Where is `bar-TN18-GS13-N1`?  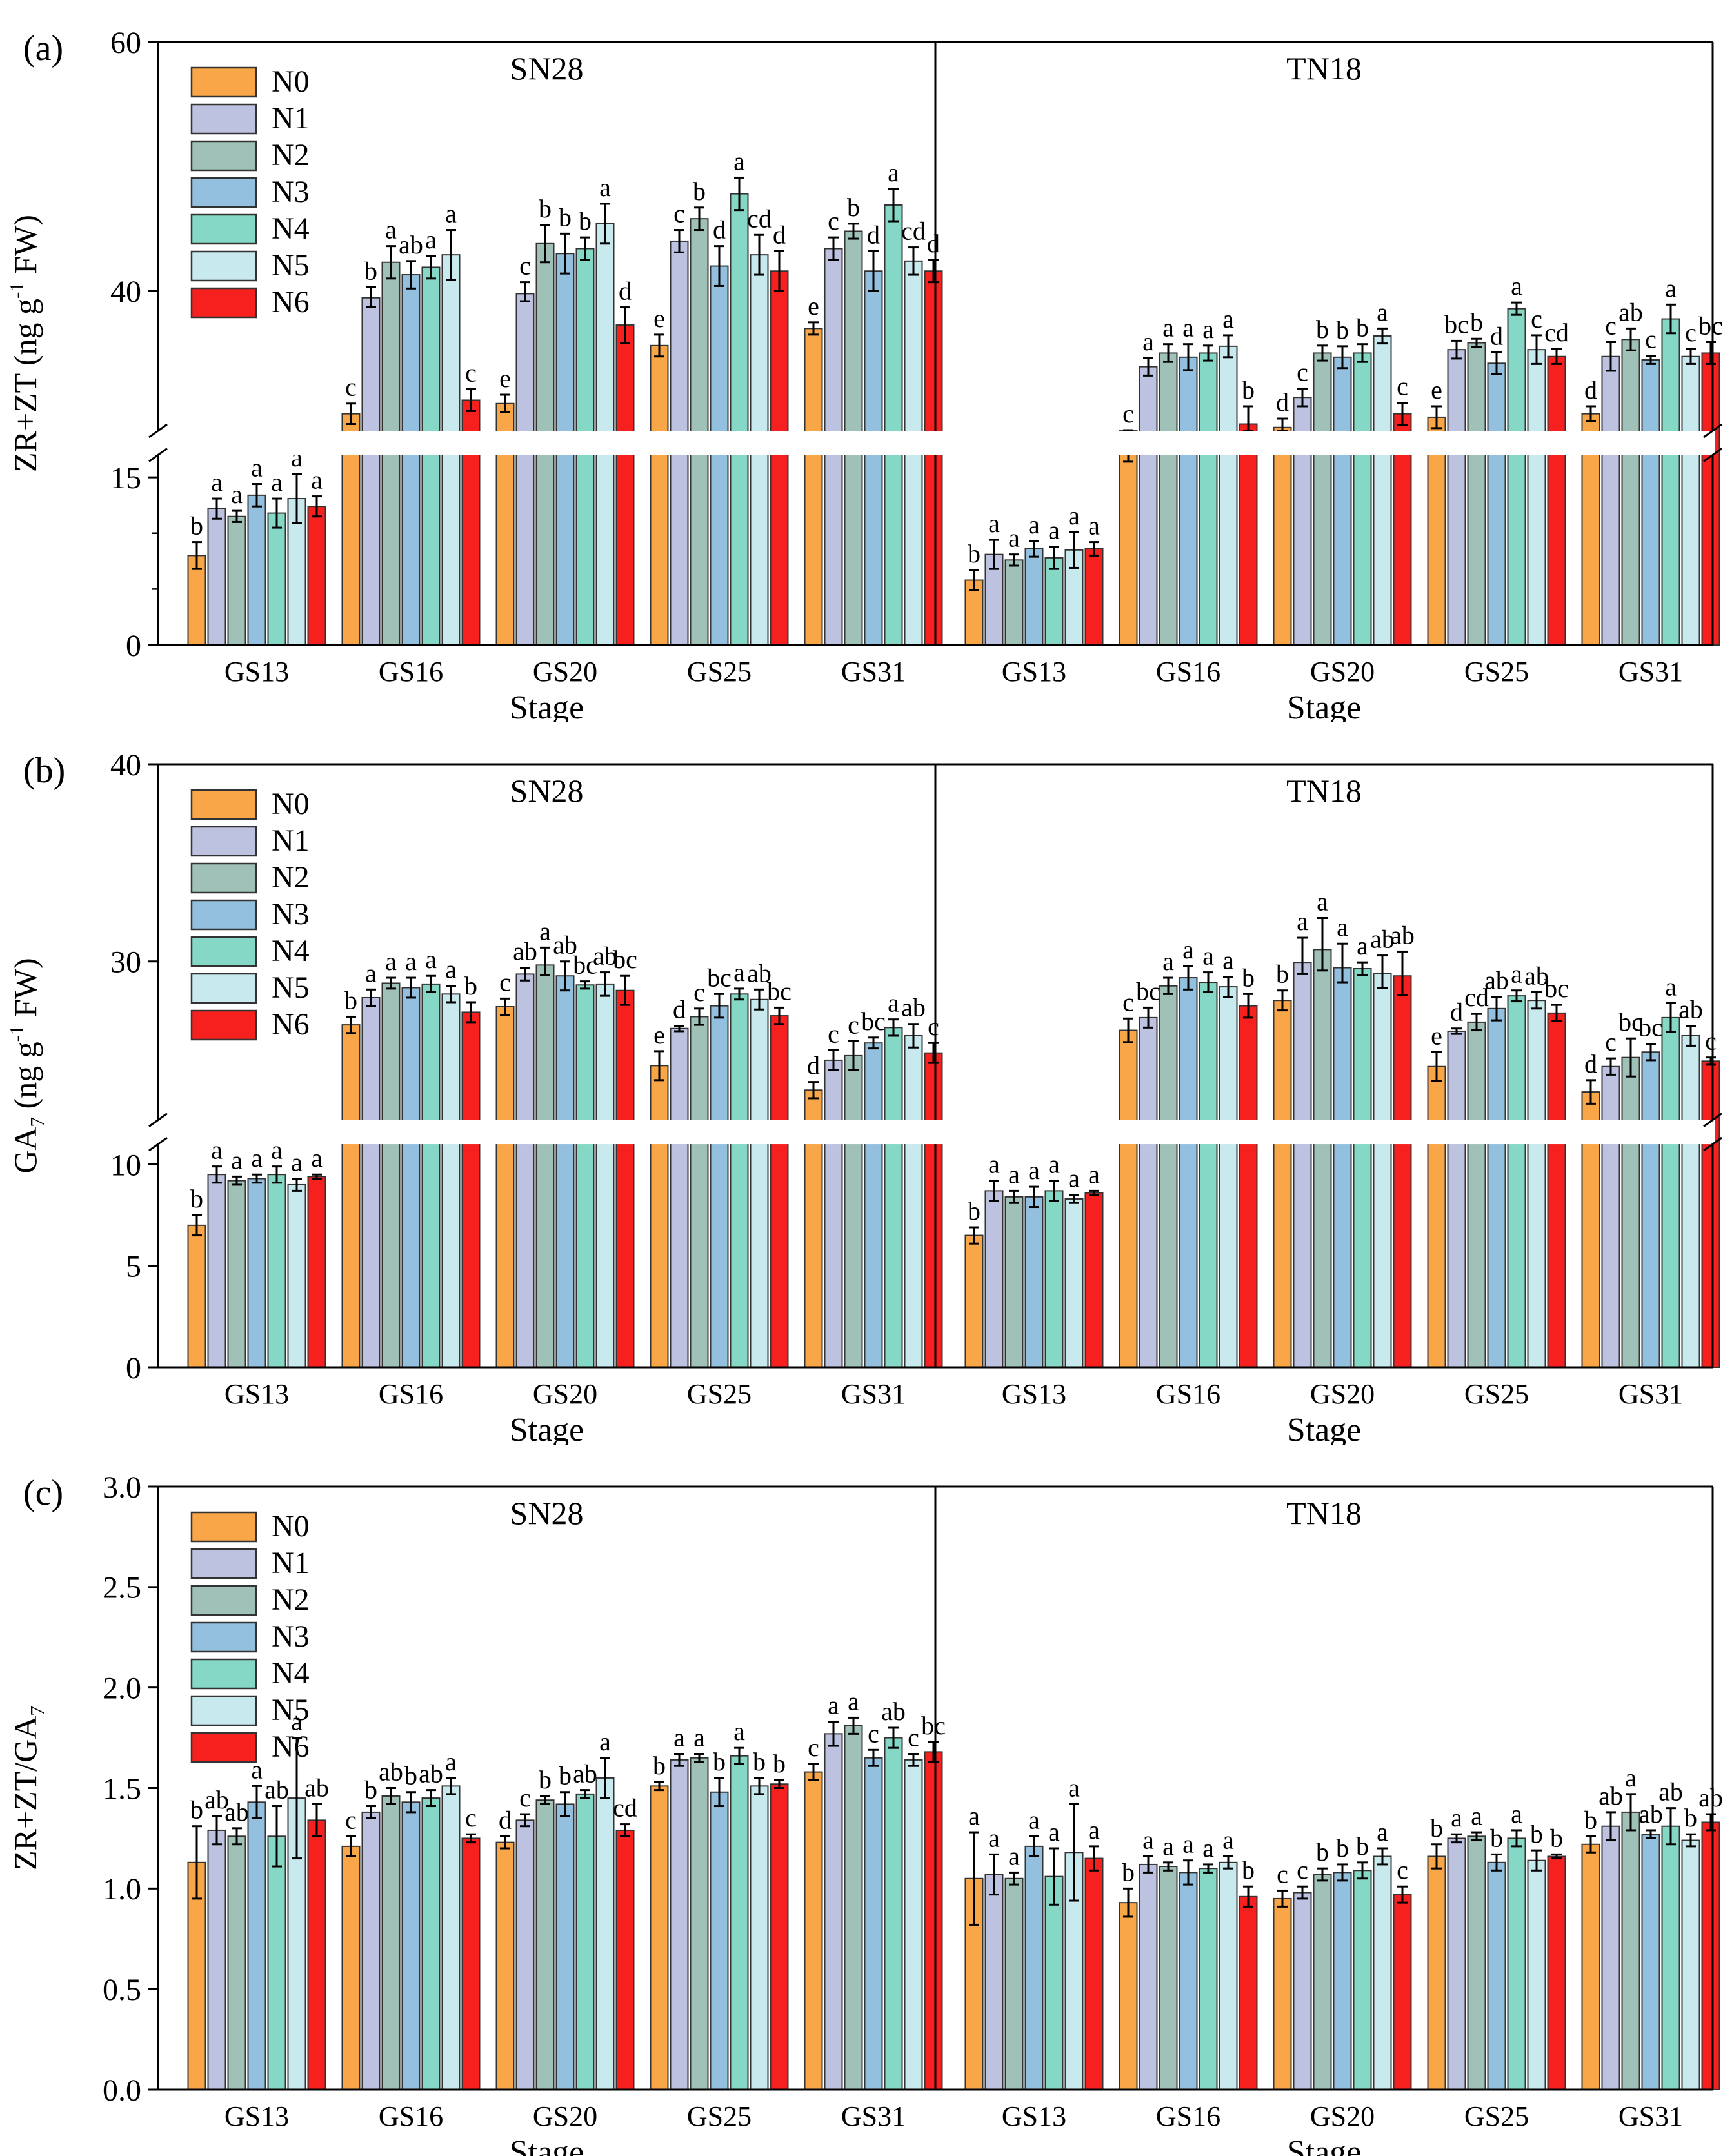
bar-TN18-GS13-N1 is located at coordinates (994, 1982).